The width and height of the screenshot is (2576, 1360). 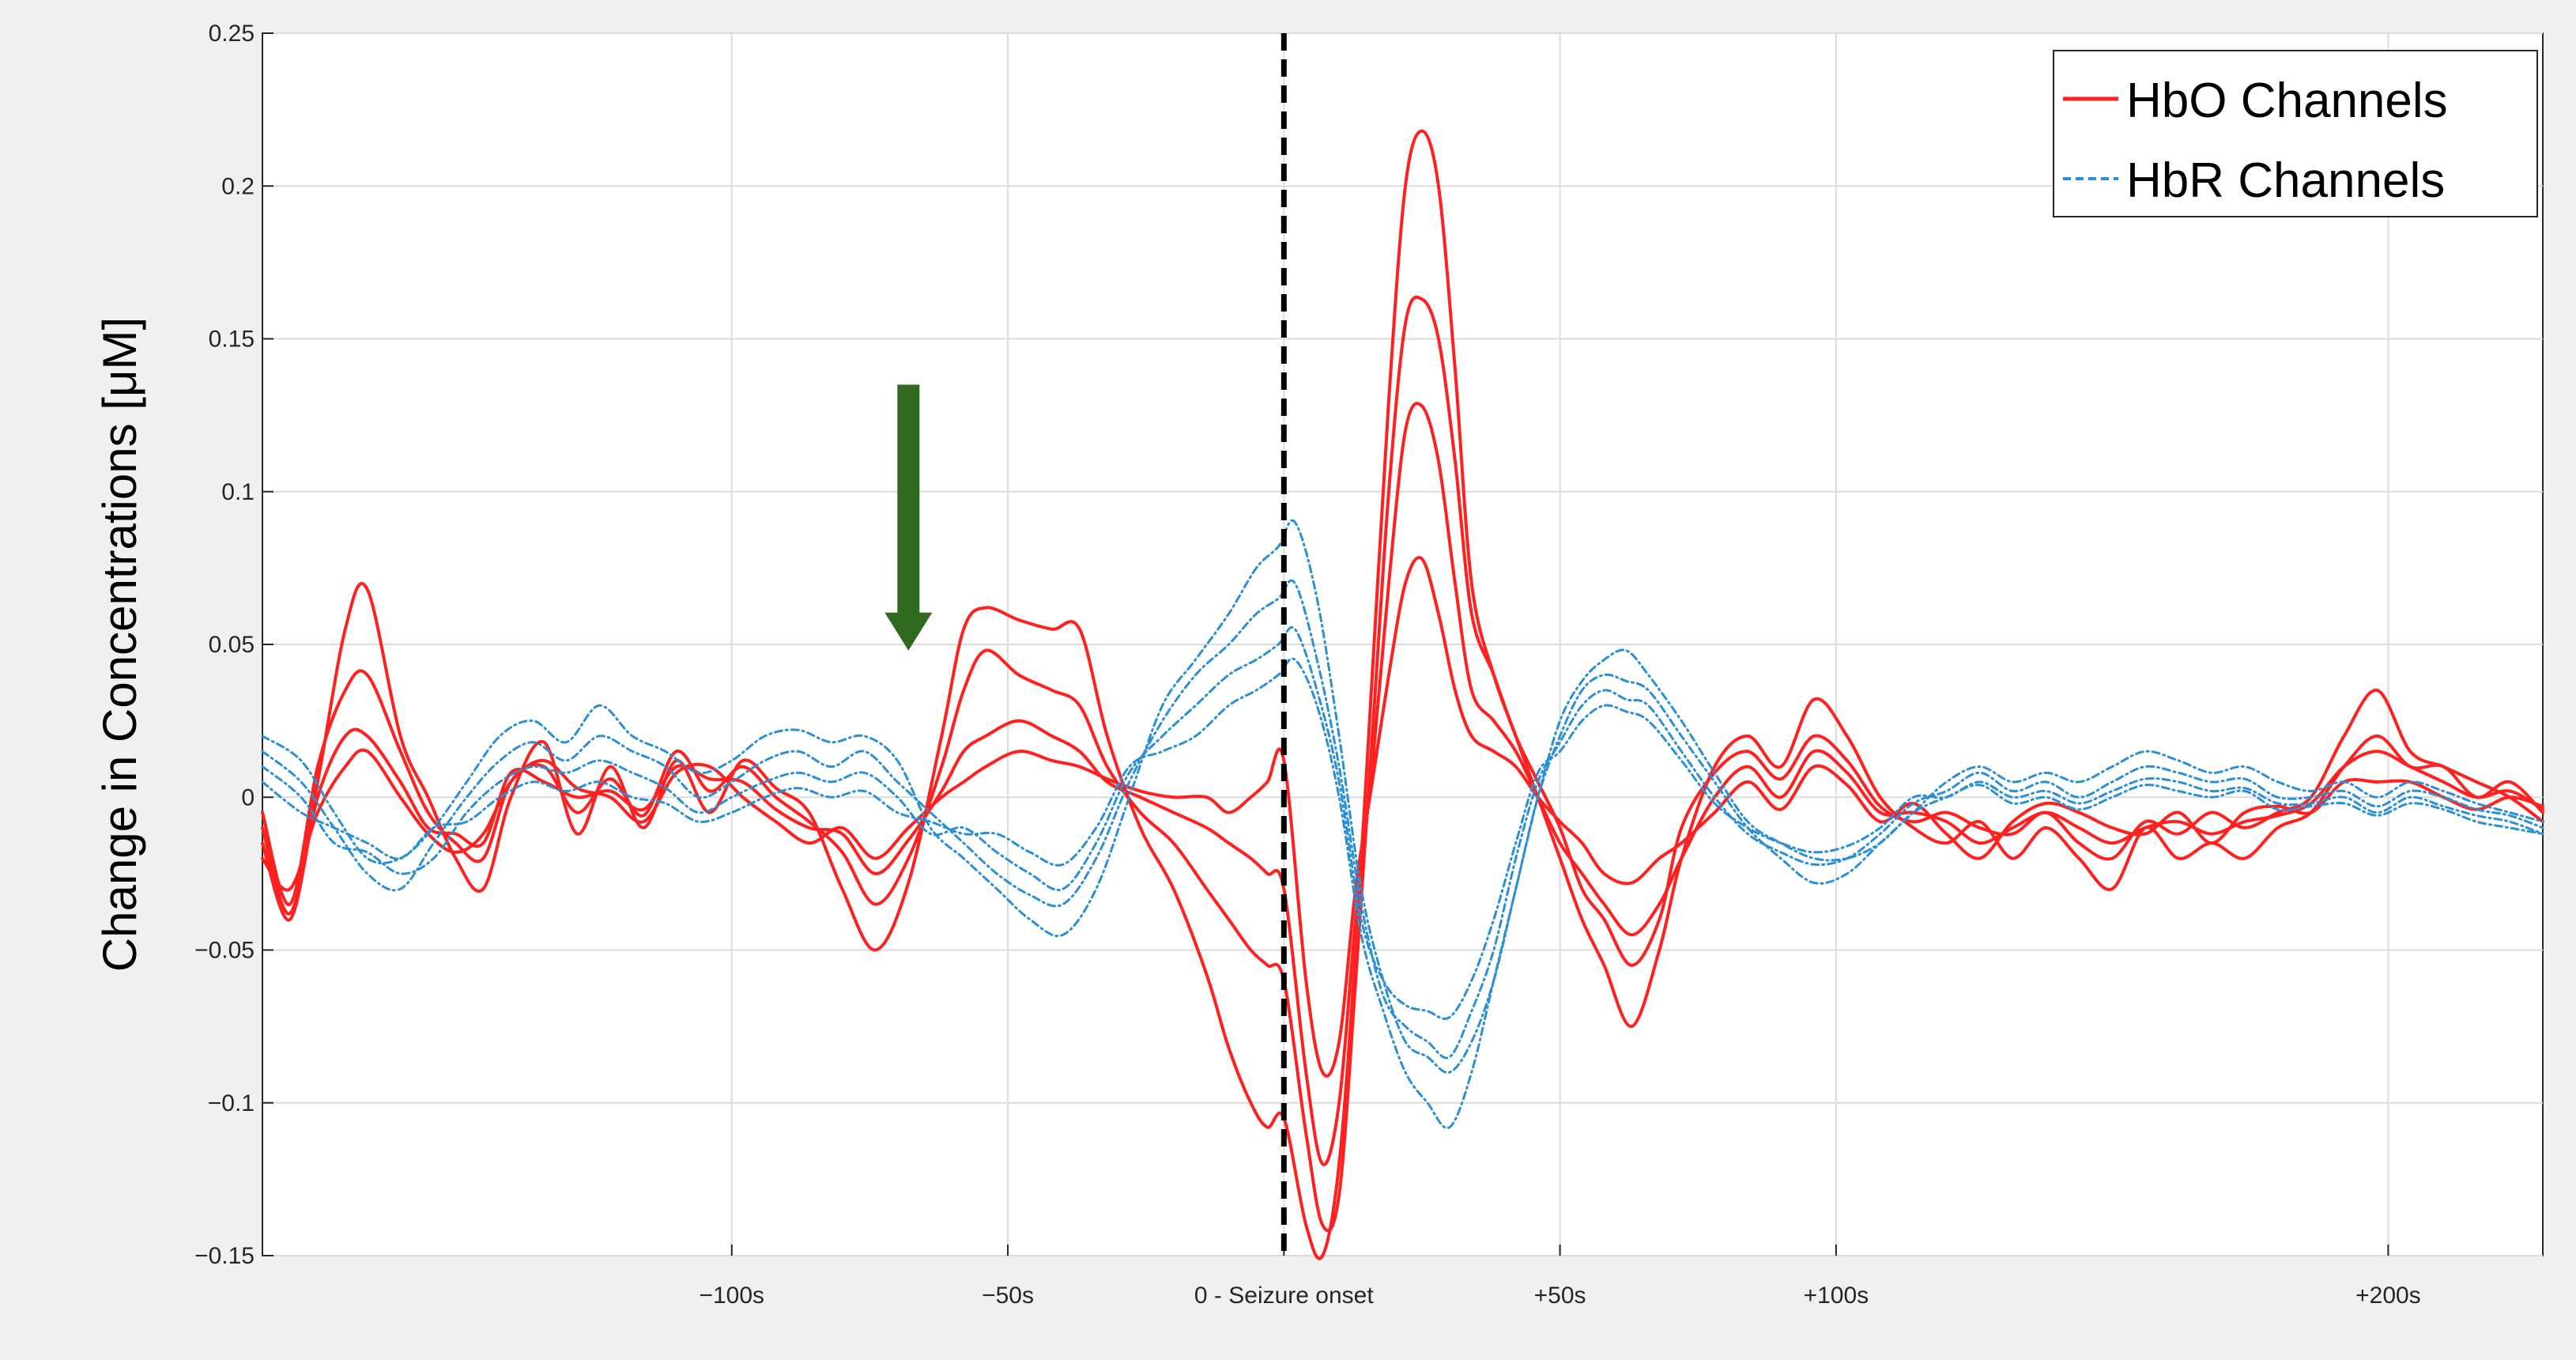 What do you see at coordinates (2287, 101) in the screenshot?
I see `legend-hbo-label: HbO Channels` at bounding box center [2287, 101].